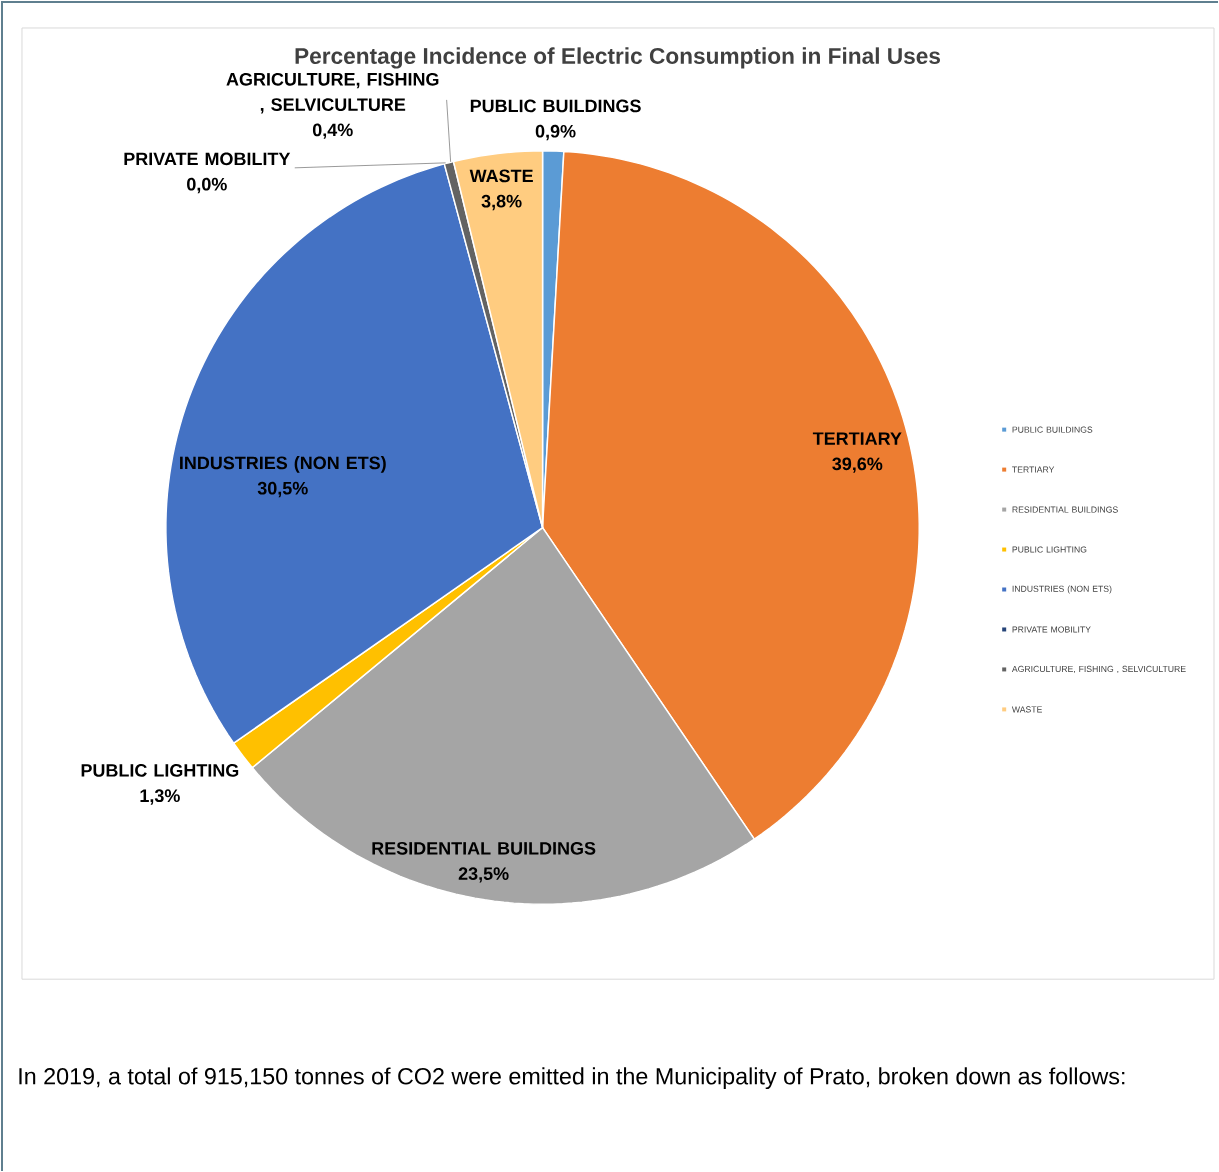 Image resolution: width=1219 pixels, height=1172 pixels. I want to click on data-label: 0,4%, so click(332, 131).